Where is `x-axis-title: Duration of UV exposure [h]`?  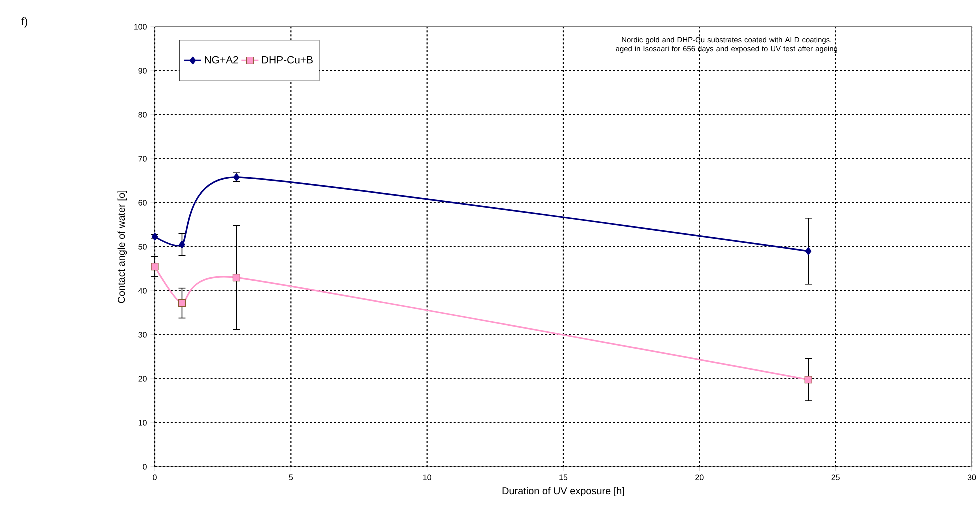
x-axis-title: Duration of UV exposure [h] is located at coordinates (563, 492).